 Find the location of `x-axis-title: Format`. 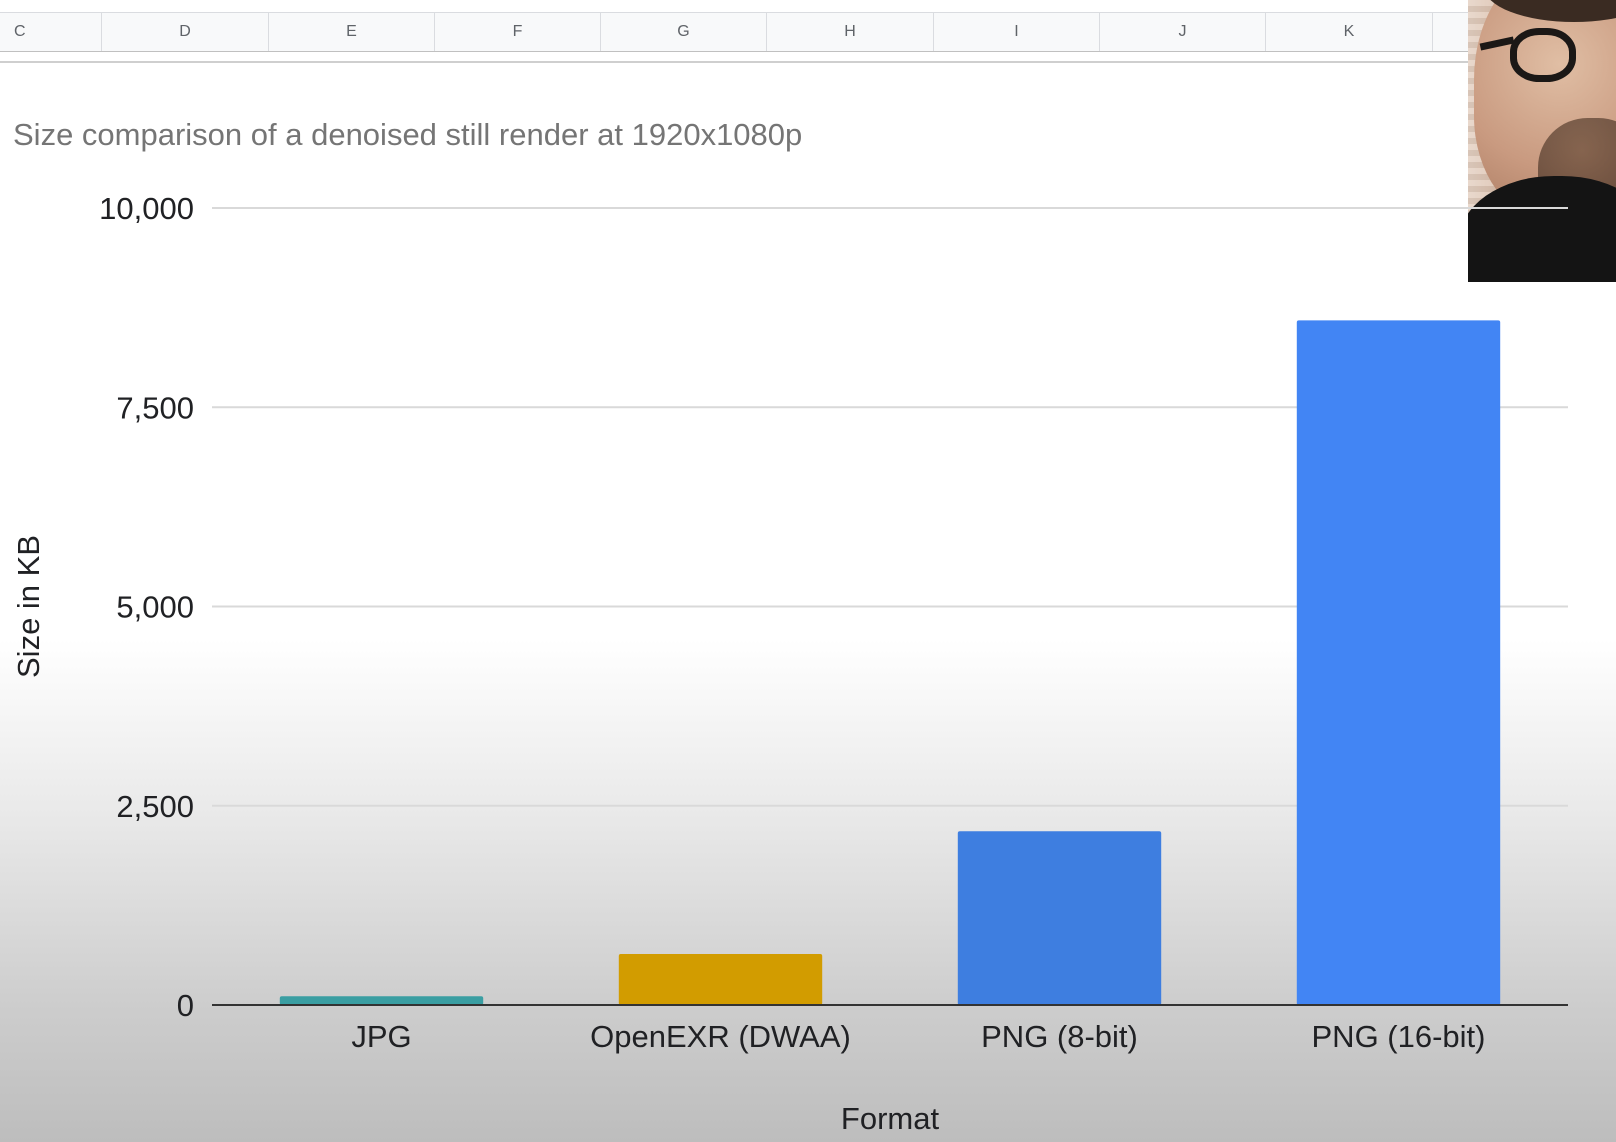

x-axis-title: Format is located at coordinates (890, 1118).